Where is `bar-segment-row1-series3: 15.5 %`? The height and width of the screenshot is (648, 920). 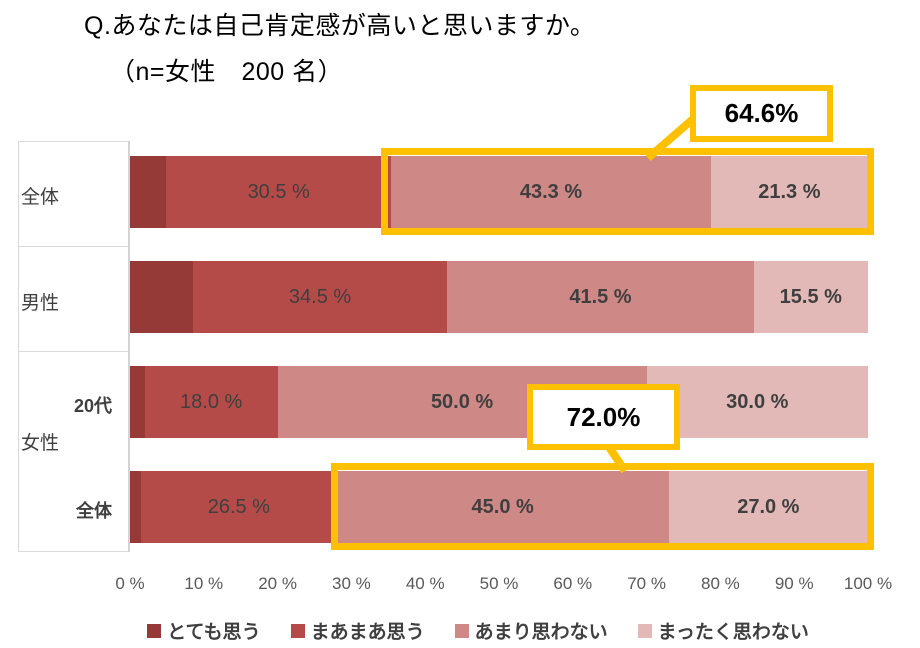 bar-segment-row1-series3: 15.5 % is located at coordinates (810, 297).